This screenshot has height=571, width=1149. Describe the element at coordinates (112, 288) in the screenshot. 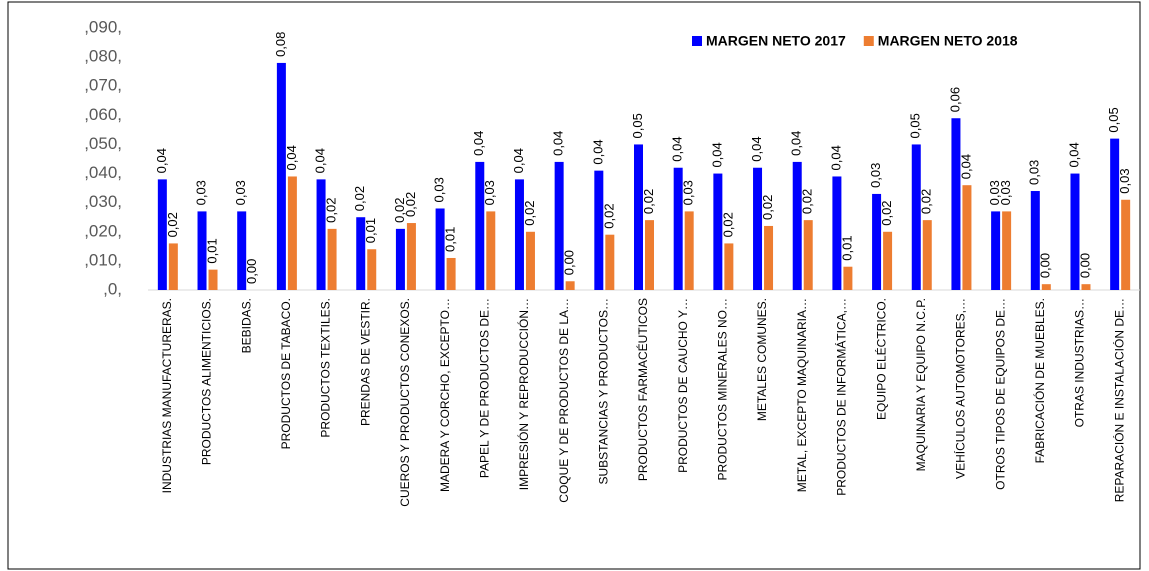

I see `y-tick-label: ,0,` at that location.